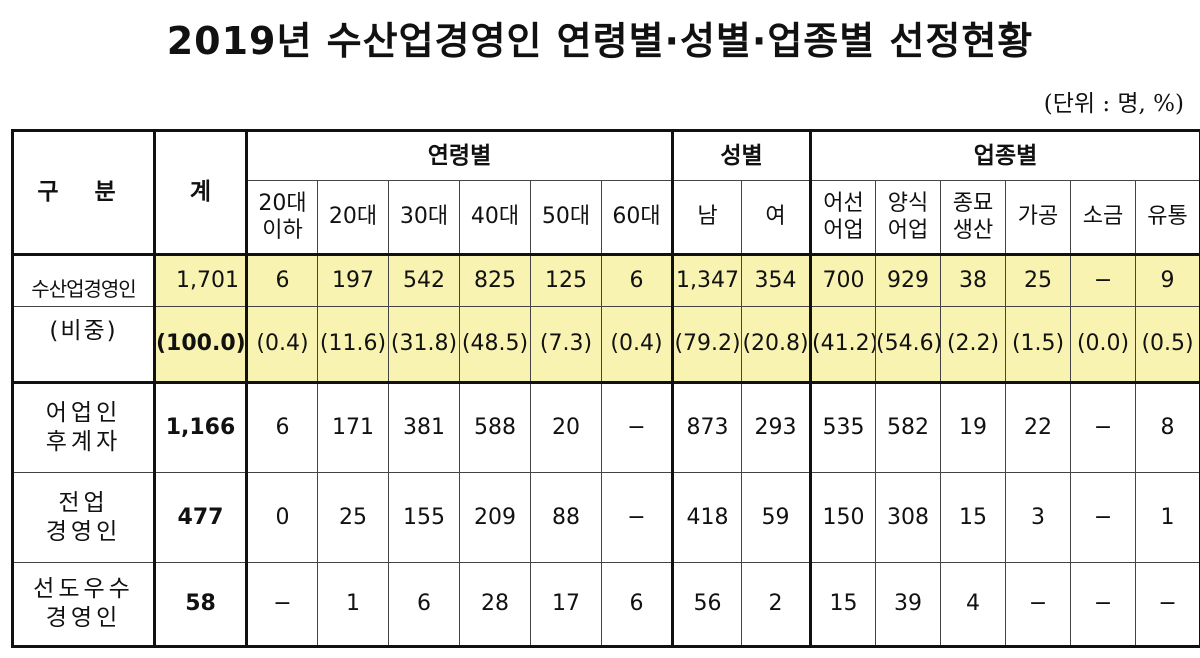  I want to click on gender-value: 1,347, so click(707, 280).